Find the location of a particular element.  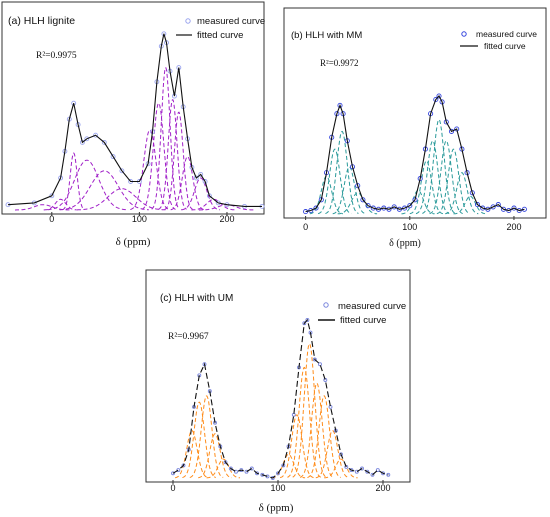

chart-title: (c) HLH with UM is located at coordinates (196, 298).